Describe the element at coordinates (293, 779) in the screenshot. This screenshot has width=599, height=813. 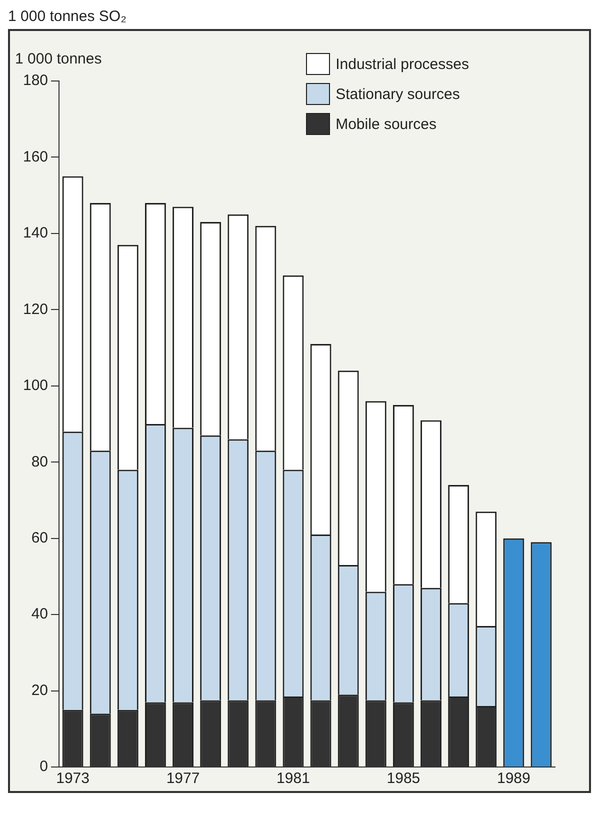
I see `x-tick-label: 1981` at that location.